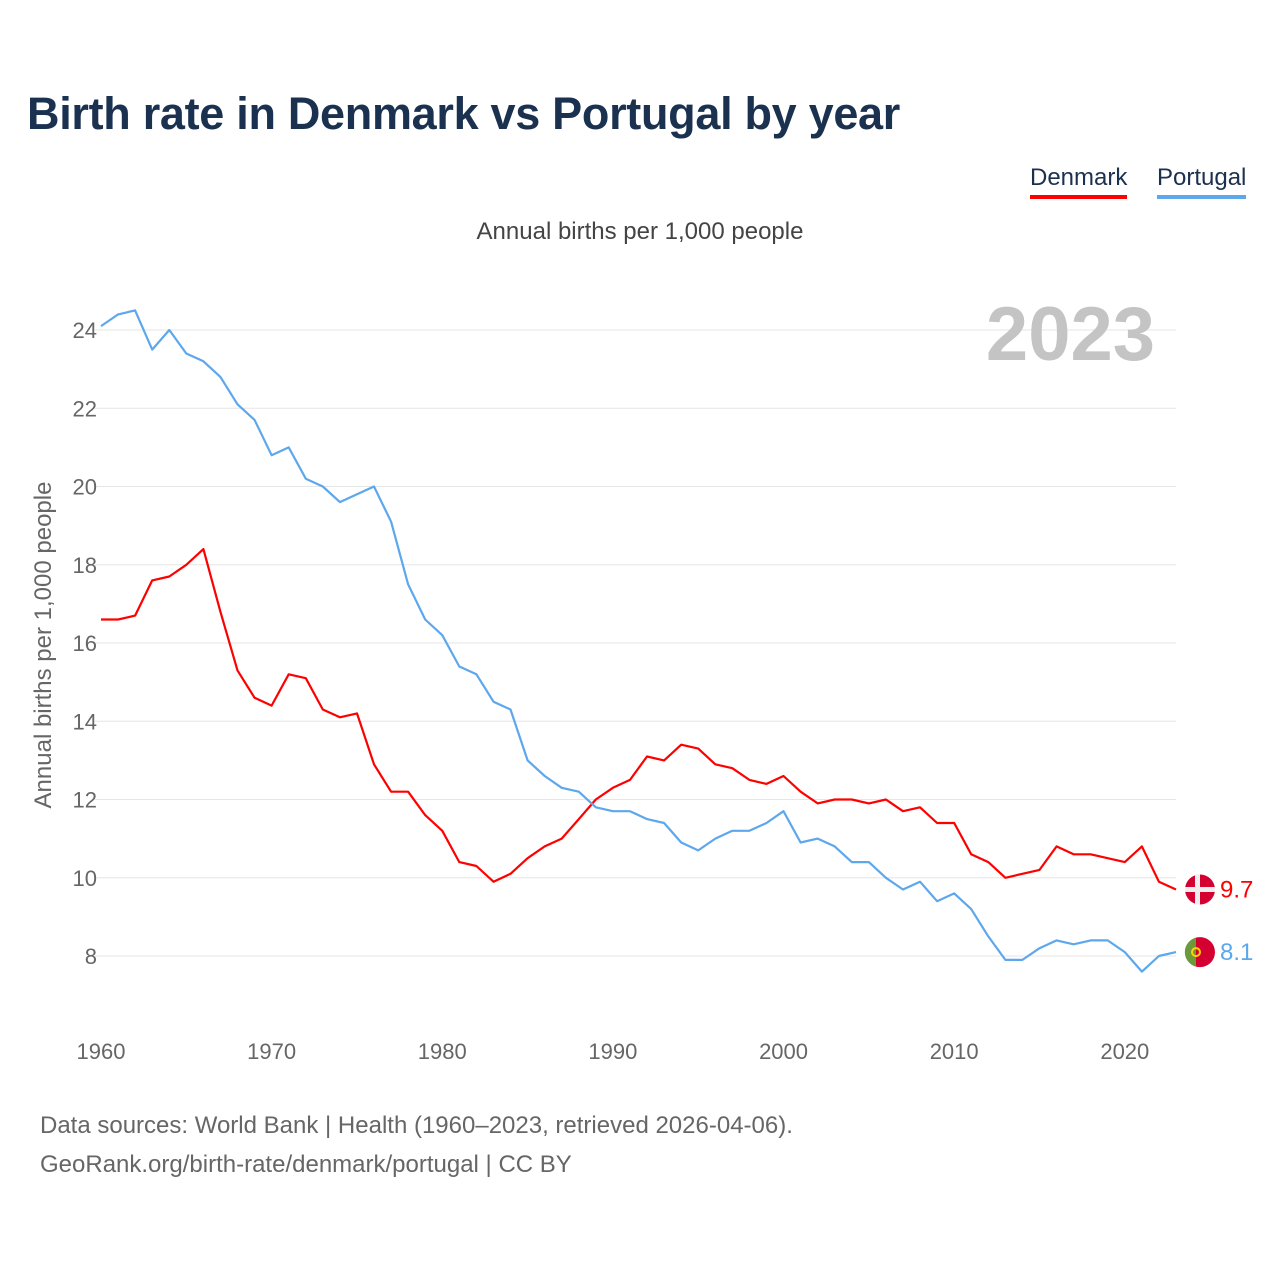  I want to click on x-tick-label: 1970, so click(271, 1051).